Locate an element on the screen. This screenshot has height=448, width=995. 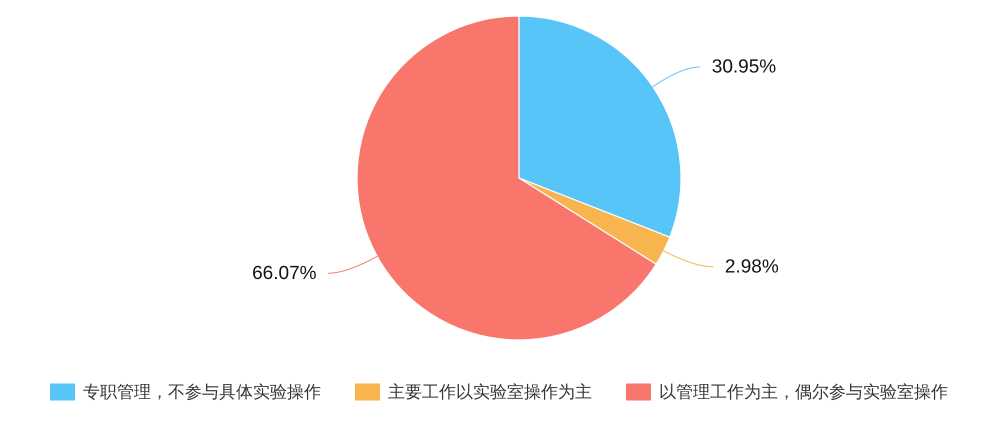
data-label: 66.07% is located at coordinates (284, 273).